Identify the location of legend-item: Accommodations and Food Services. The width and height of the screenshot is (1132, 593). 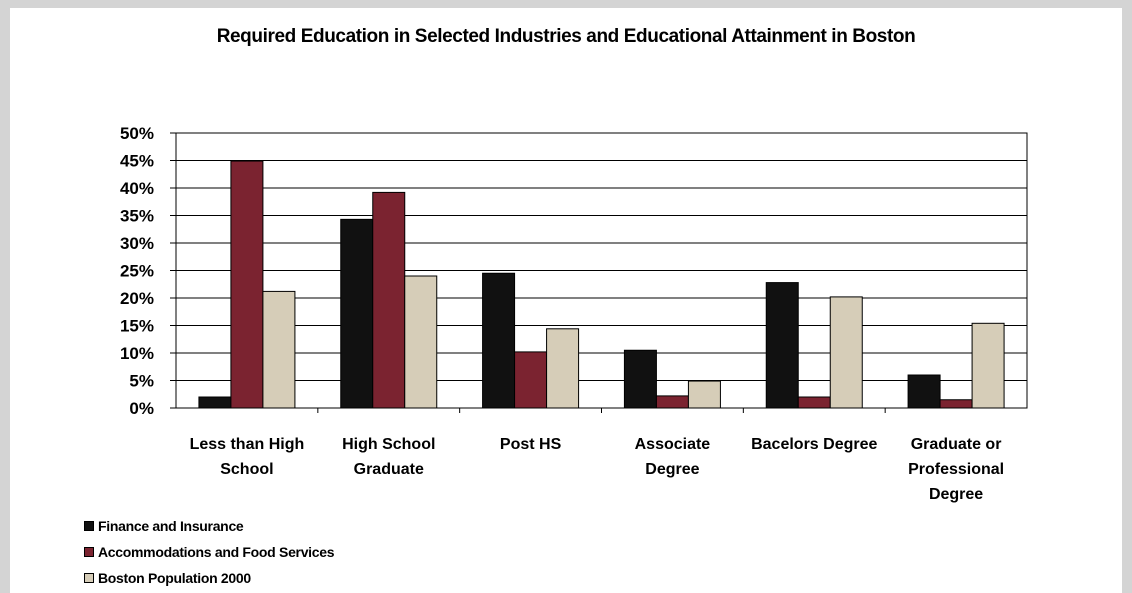
(209, 552).